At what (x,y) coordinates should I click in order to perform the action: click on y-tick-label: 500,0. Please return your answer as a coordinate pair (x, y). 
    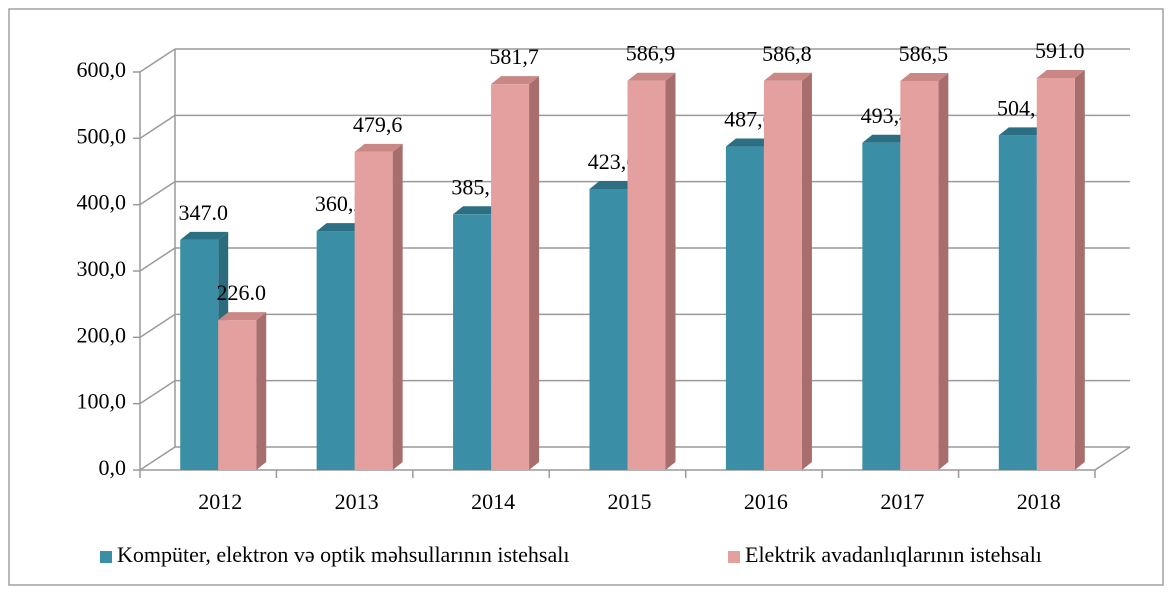
    Looking at the image, I should click on (102, 135).